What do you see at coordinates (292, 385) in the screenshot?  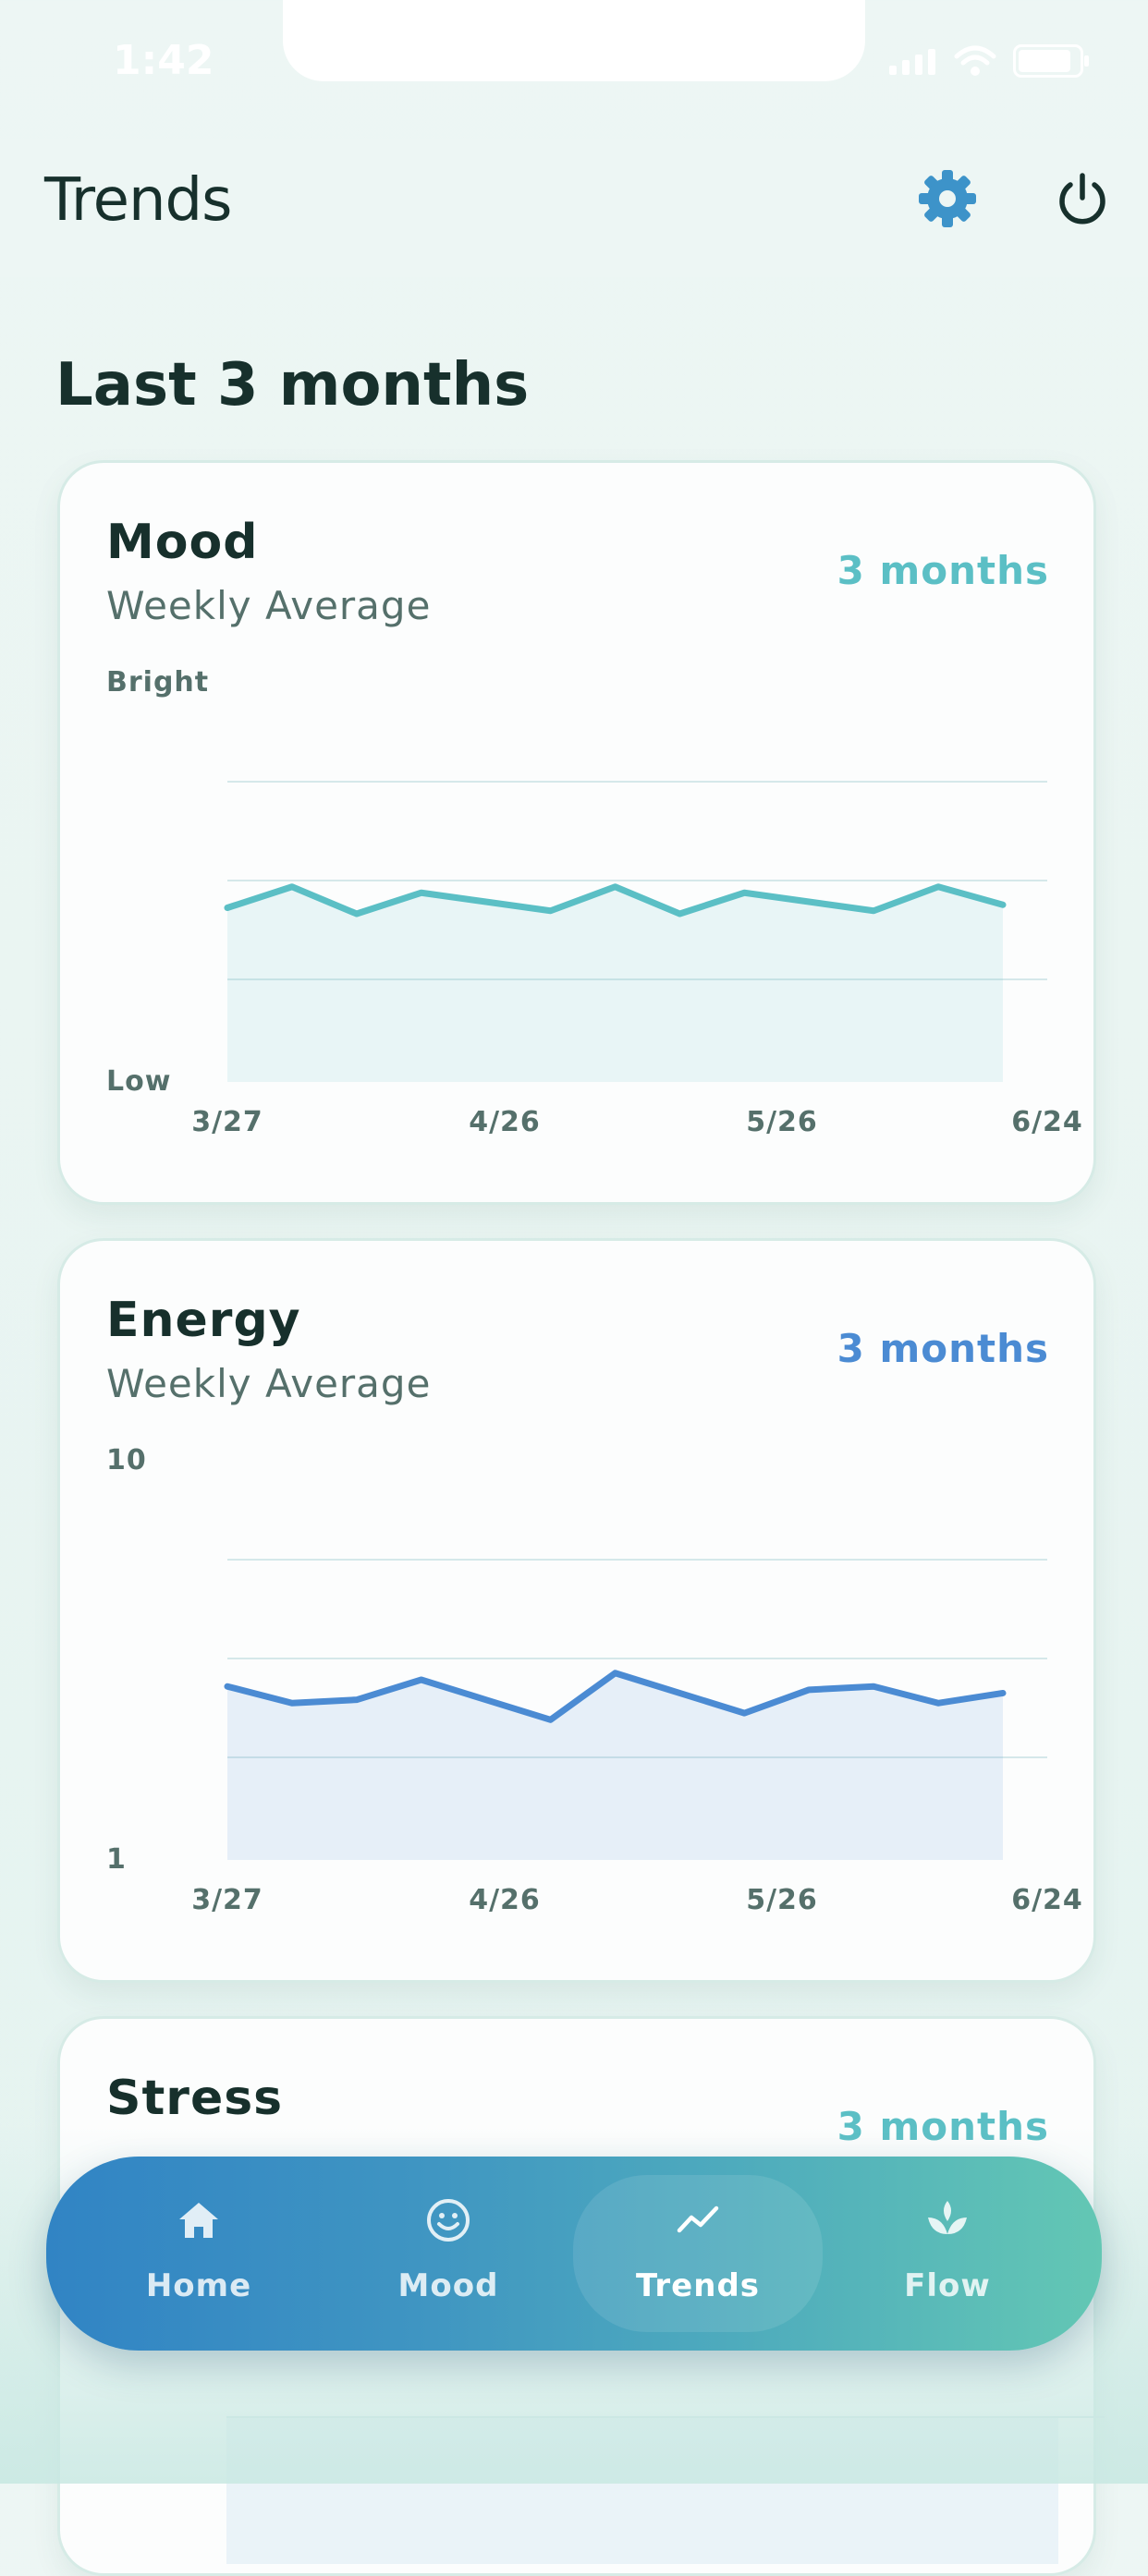 I see `section-title: Last 3 months` at bounding box center [292, 385].